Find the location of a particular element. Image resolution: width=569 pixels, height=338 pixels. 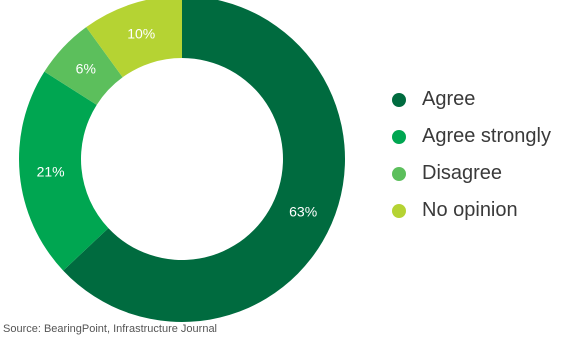

legend-item-disagree: Disagree is located at coordinates (471, 173).